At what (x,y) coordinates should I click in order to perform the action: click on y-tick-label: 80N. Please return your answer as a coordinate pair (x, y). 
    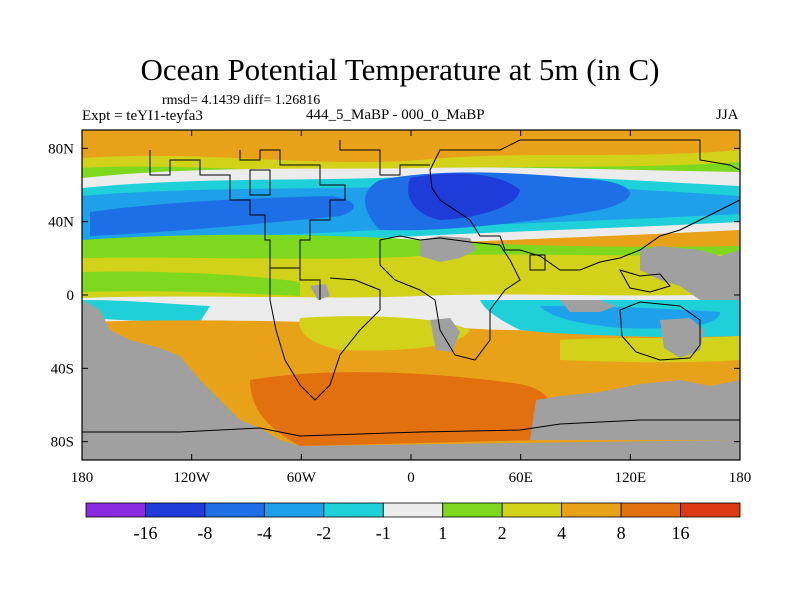
    Looking at the image, I should click on (61, 149).